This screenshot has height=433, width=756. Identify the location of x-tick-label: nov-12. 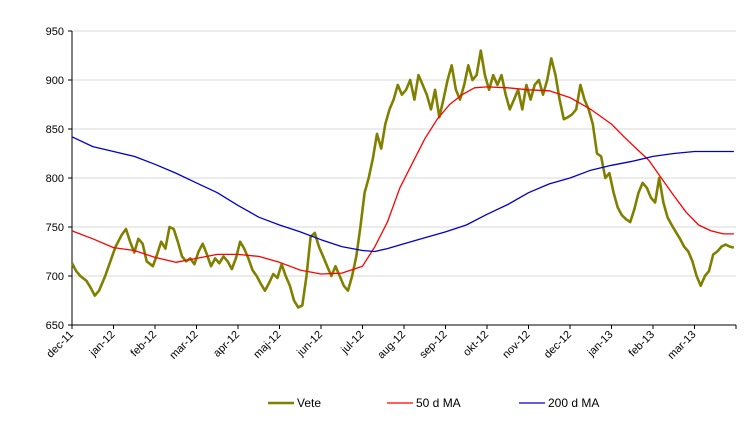
(516, 345).